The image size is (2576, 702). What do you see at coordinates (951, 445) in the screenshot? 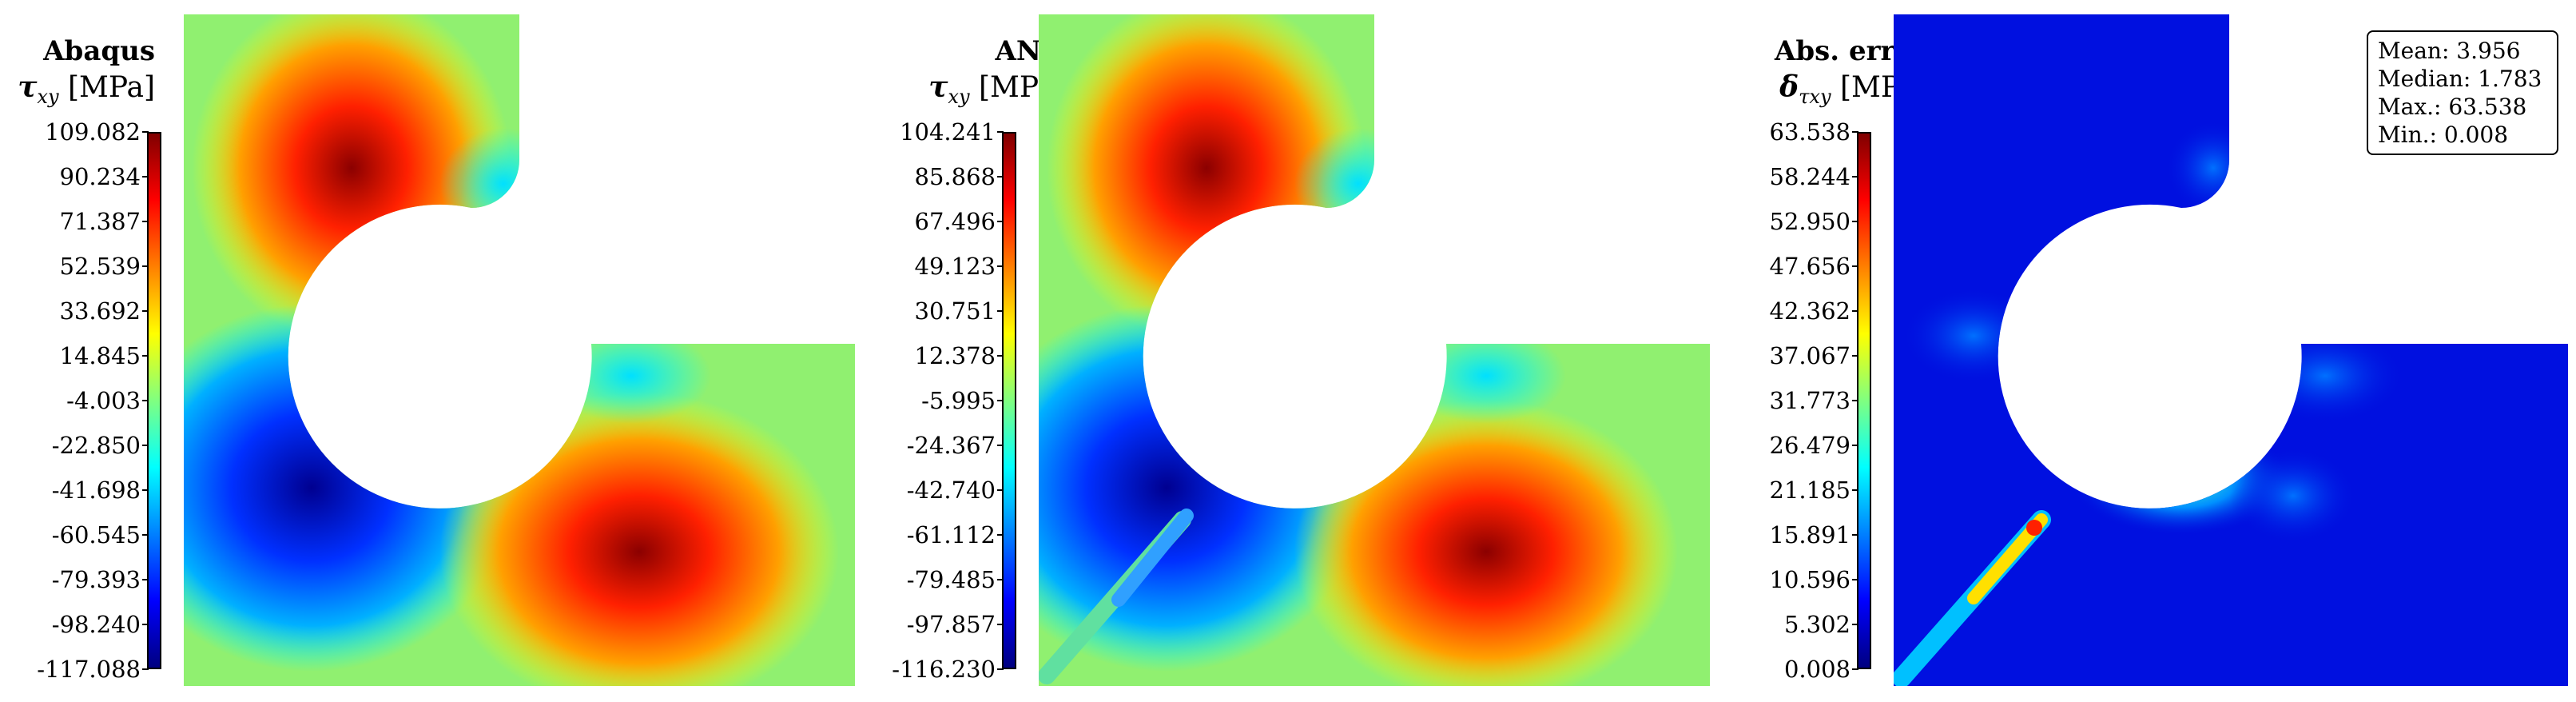
I see `colorbar-tick-label: -24.367` at bounding box center [951, 445].